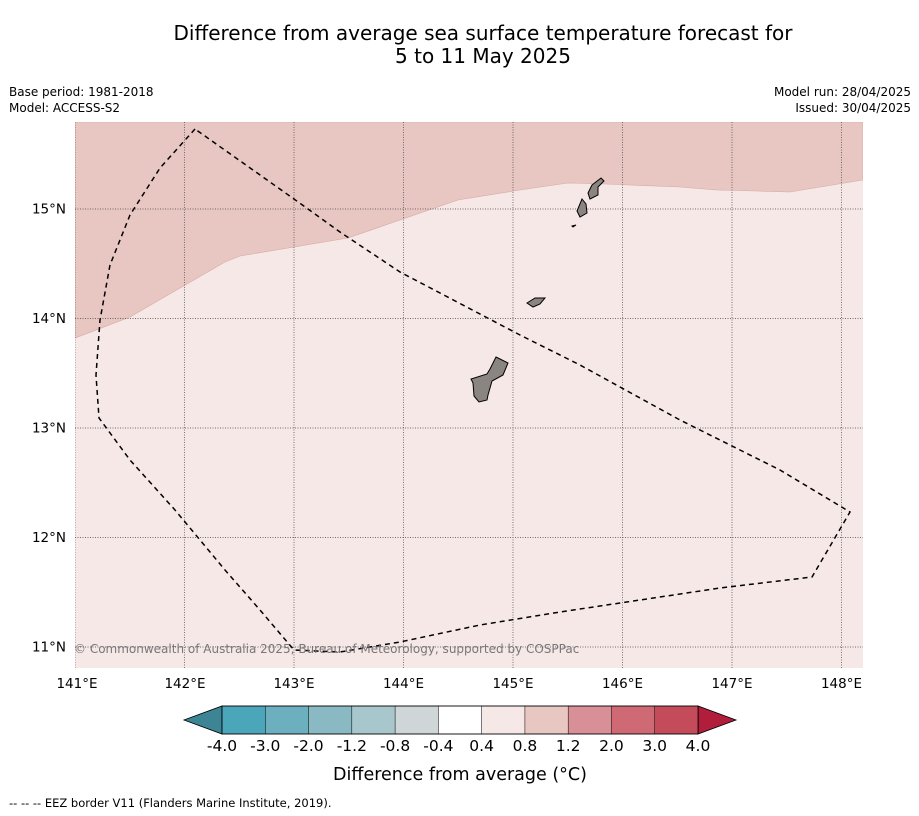 The image size is (919, 816). What do you see at coordinates (512, 684) in the screenshot?
I see `lon-tick: 145°E` at bounding box center [512, 684].